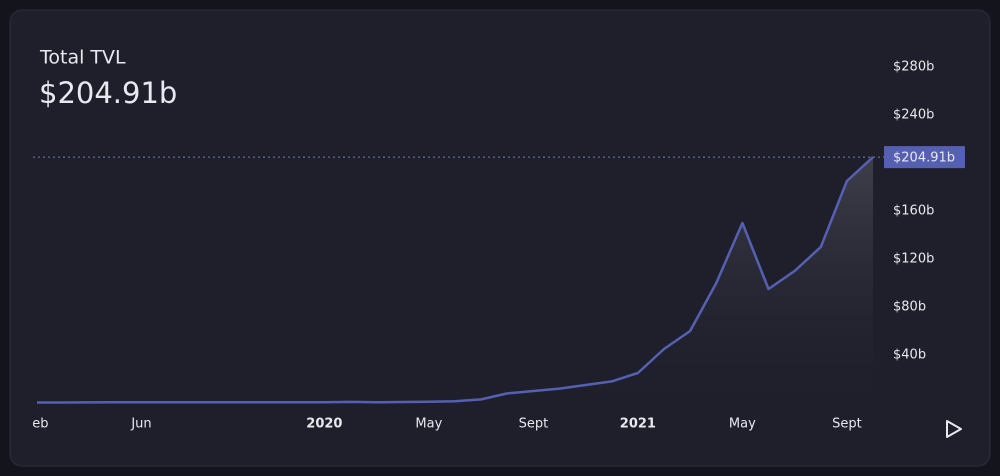 This screenshot has width=1000, height=476. What do you see at coordinates (913, 259) in the screenshot?
I see `y-tick-label: $120b` at bounding box center [913, 259].